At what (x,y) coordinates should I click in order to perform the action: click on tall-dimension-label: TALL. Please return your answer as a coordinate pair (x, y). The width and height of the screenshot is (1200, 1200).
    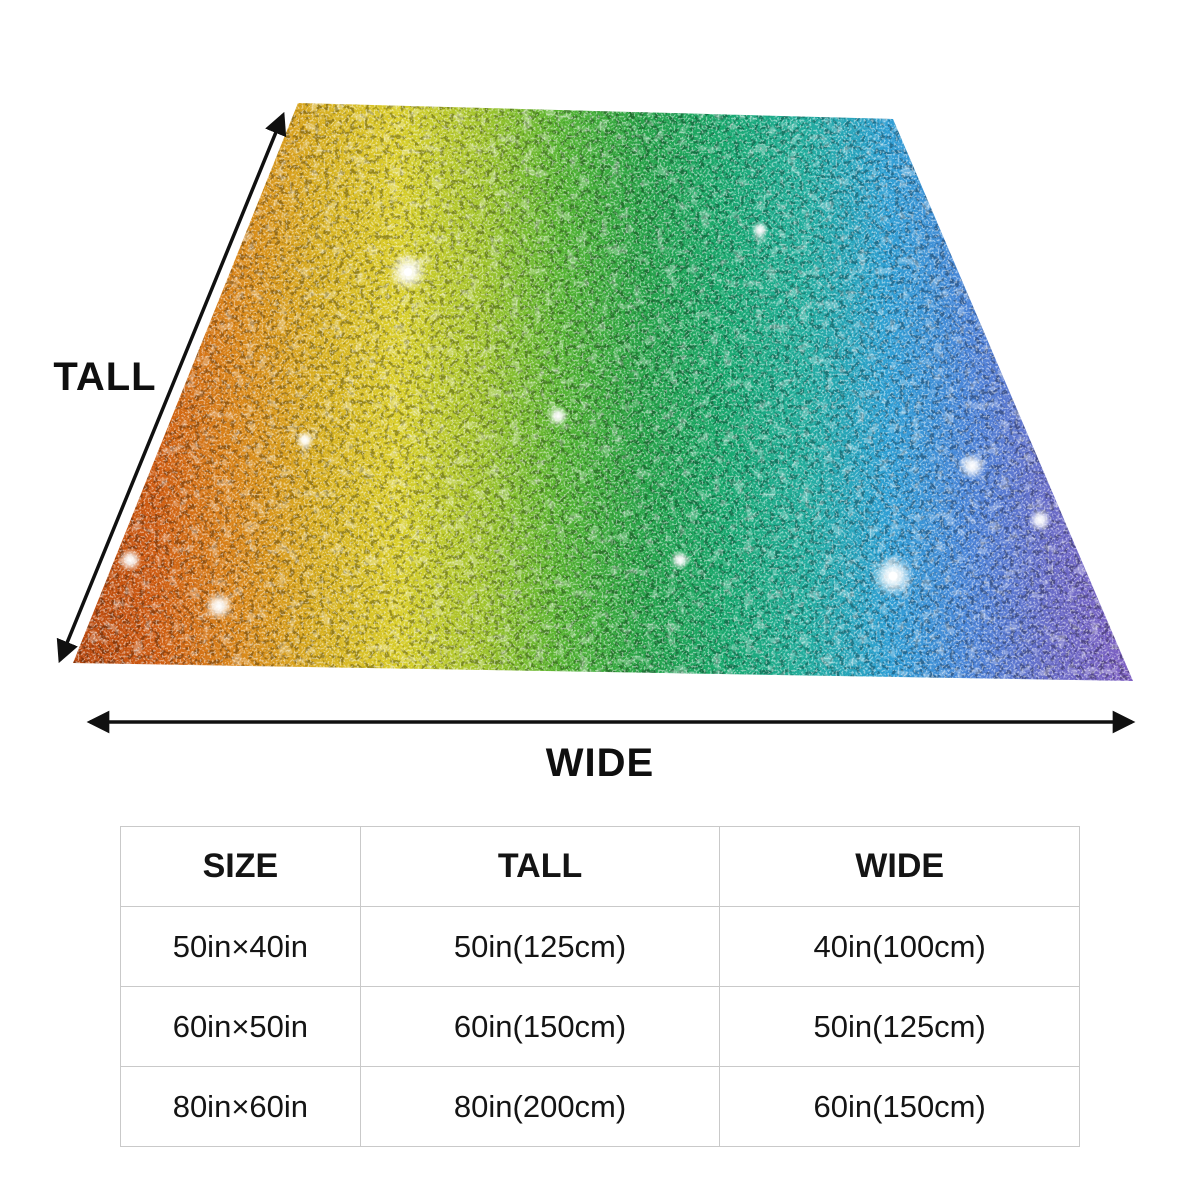
    Looking at the image, I should click on (104, 377).